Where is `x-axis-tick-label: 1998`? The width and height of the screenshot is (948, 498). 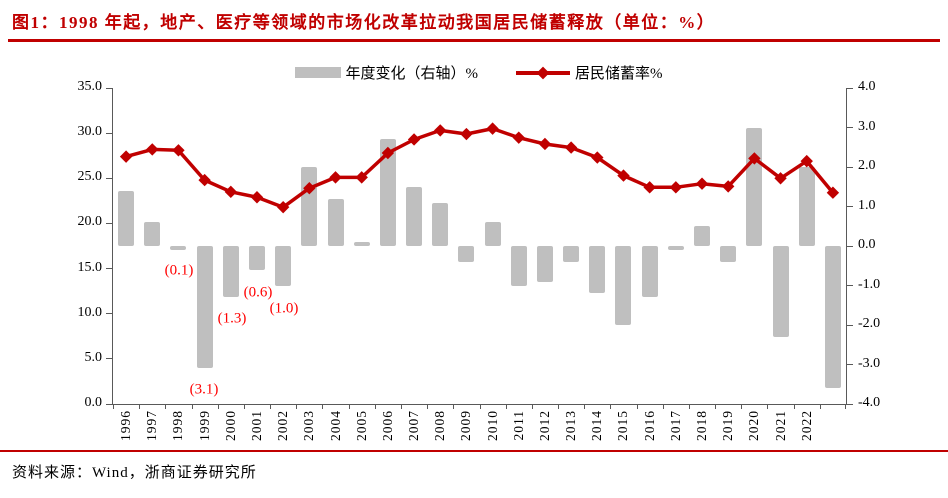
x-axis-tick-label: 1998 is located at coordinates (178, 425).